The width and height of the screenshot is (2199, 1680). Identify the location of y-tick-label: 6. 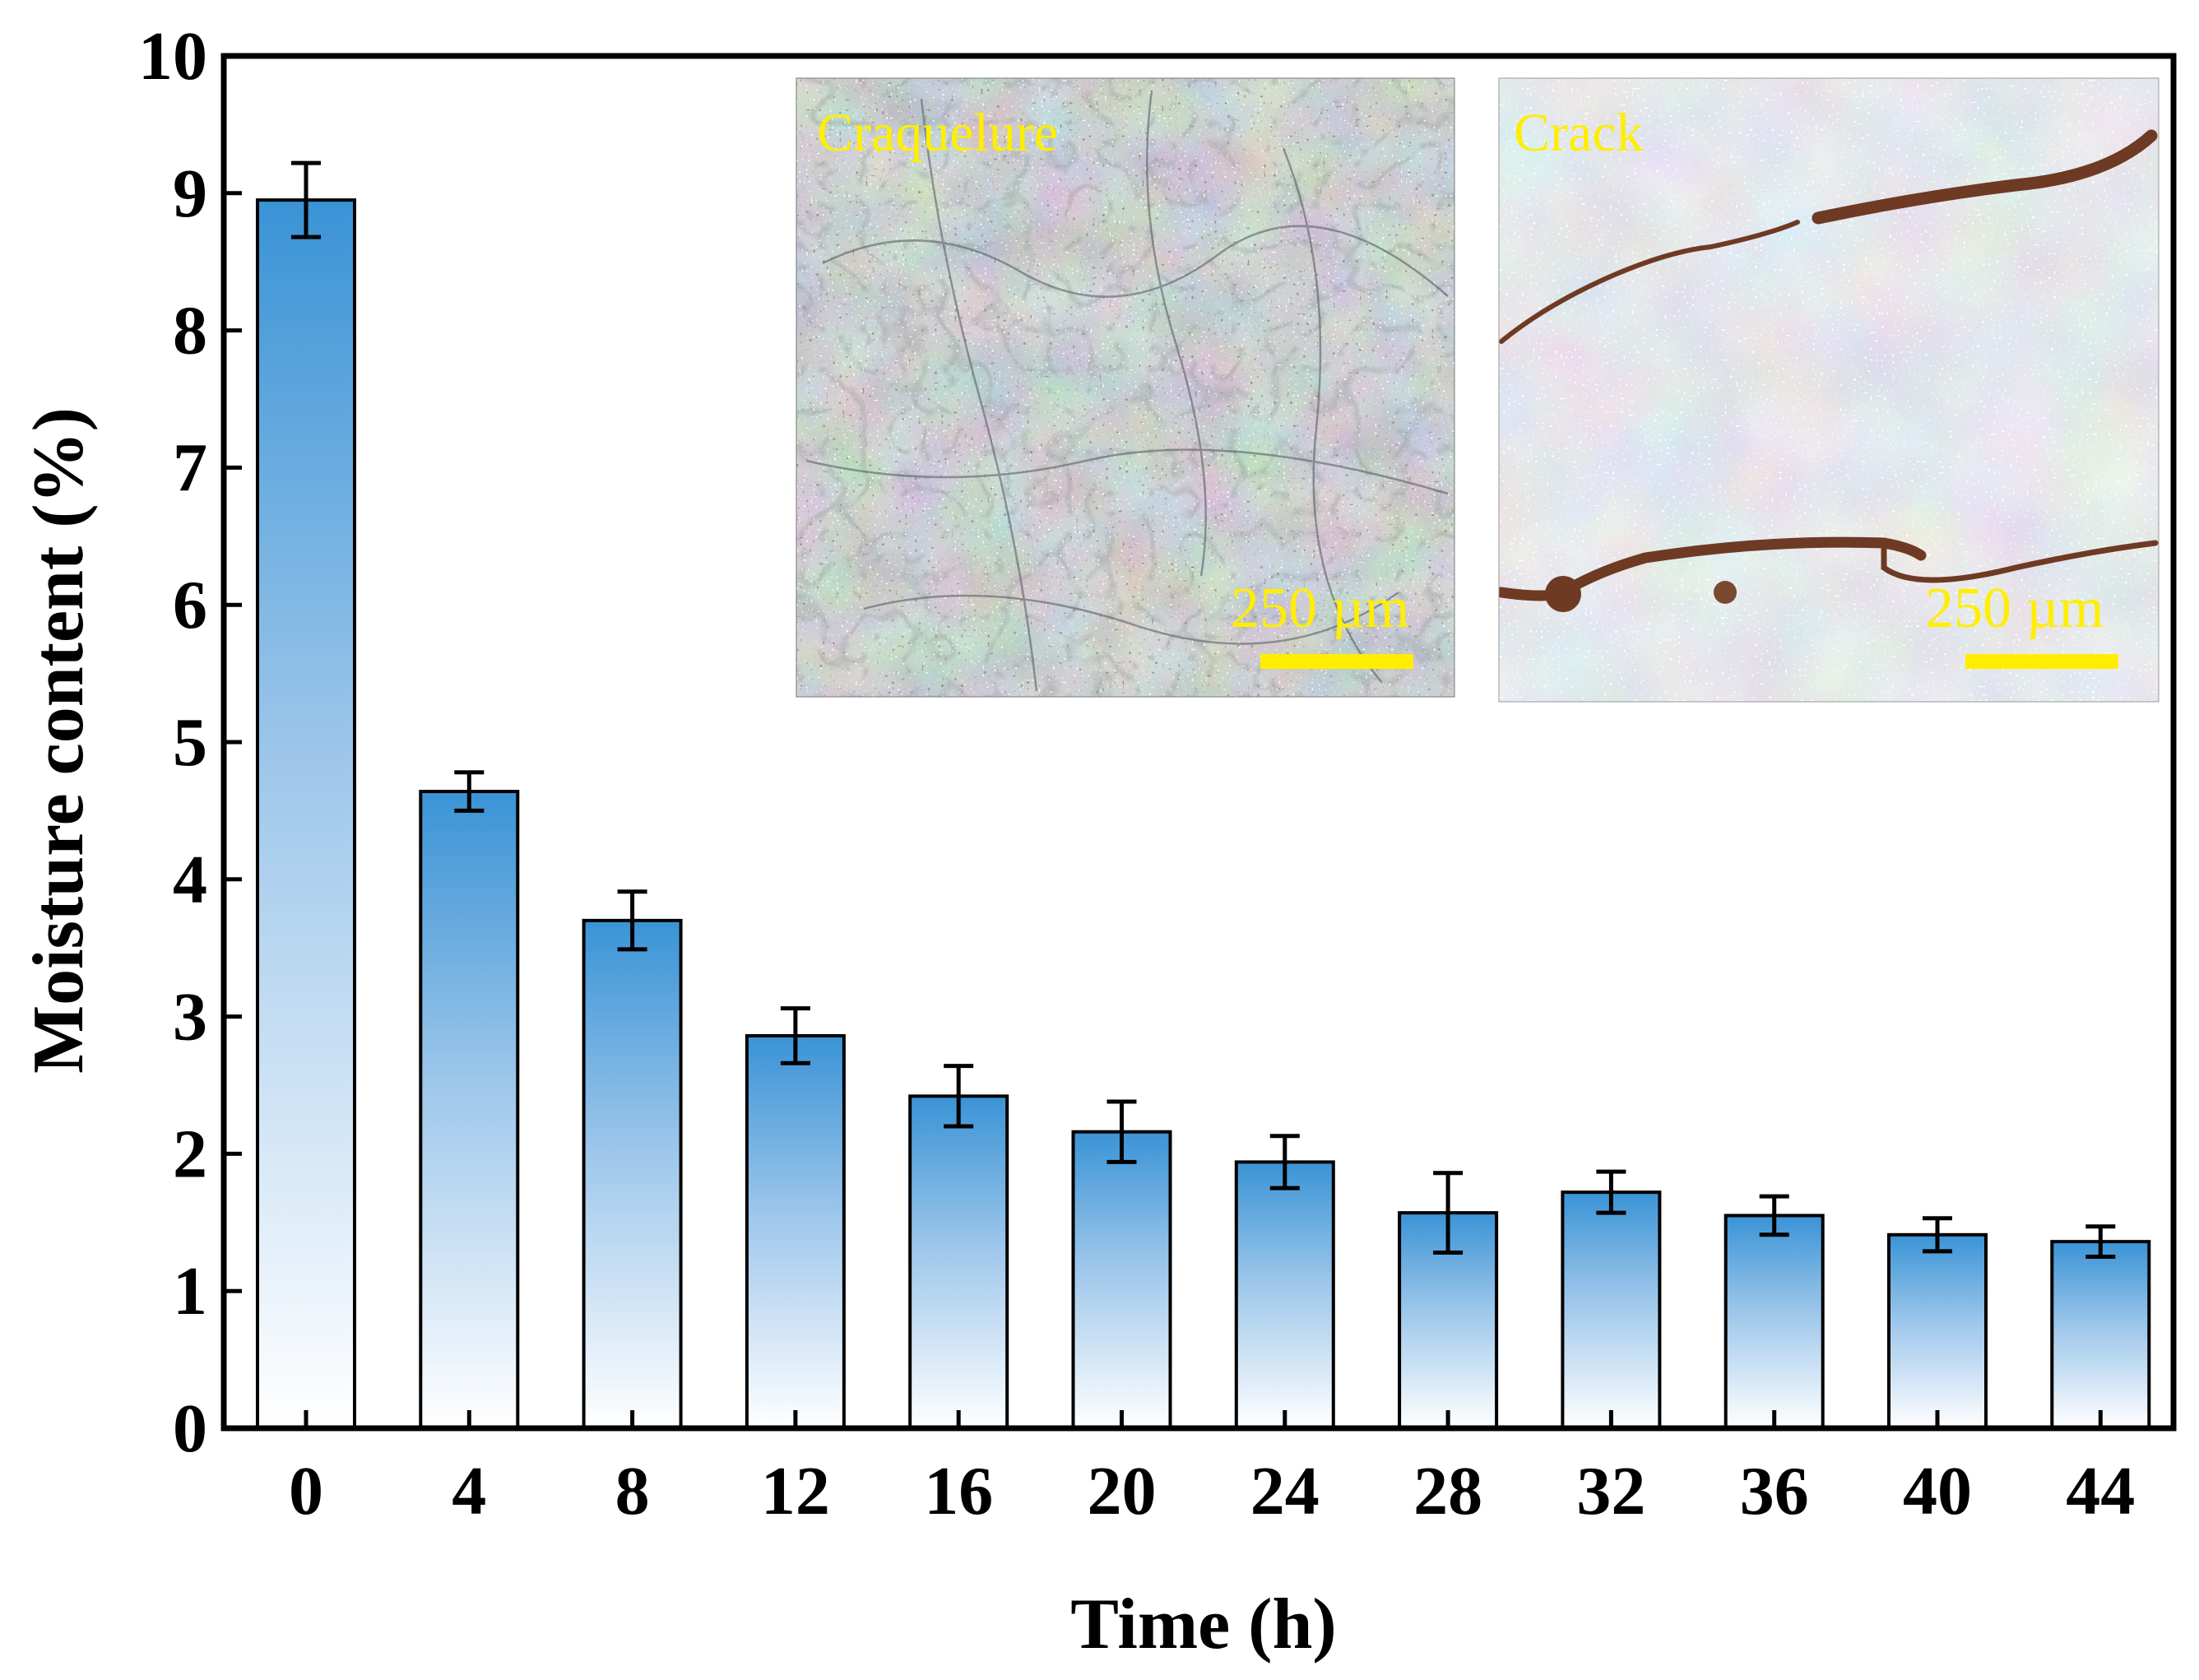
(190, 605).